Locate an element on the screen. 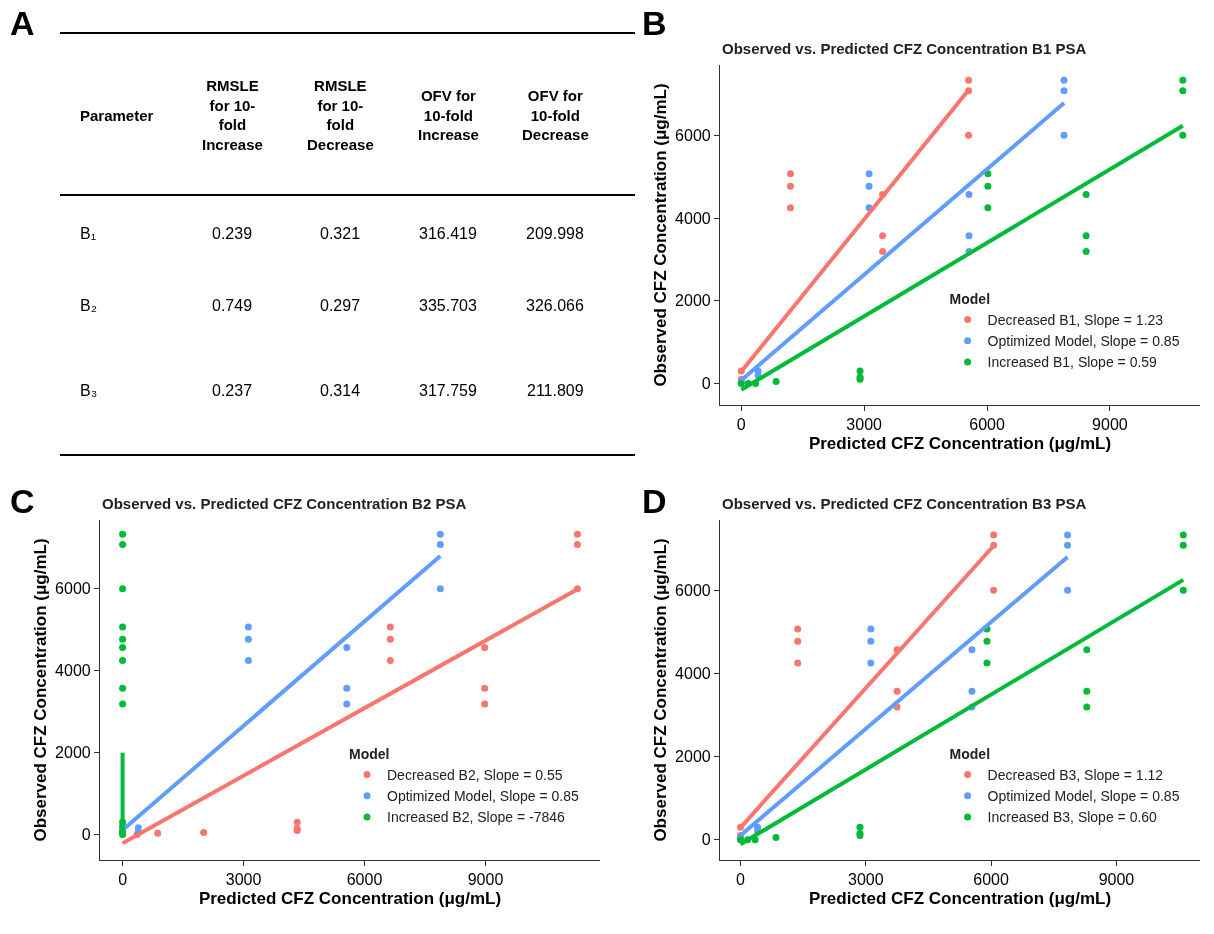  text: 0.239 is located at coordinates (232, 233).